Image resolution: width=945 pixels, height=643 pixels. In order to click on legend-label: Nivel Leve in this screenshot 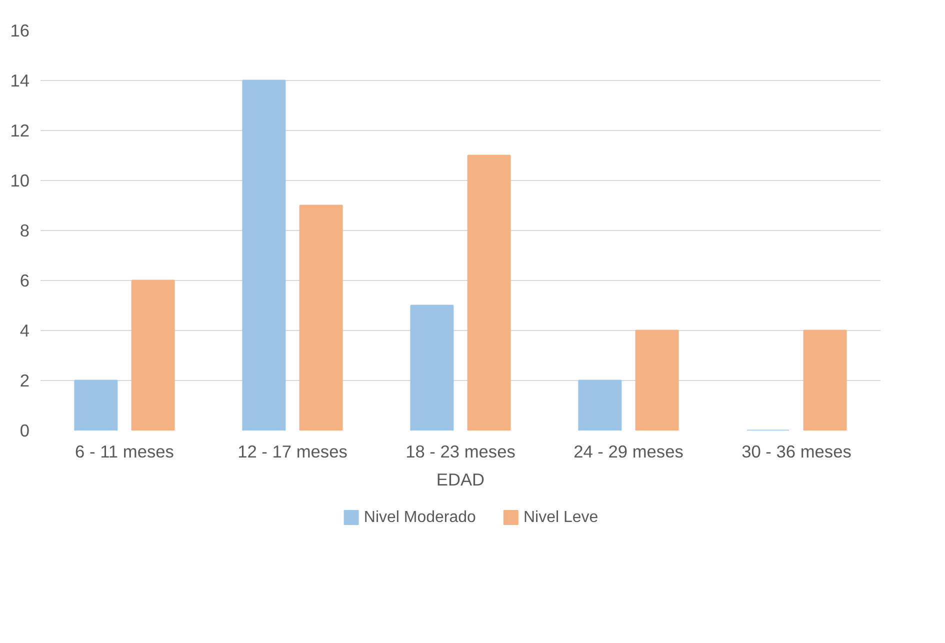, I will do `click(561, 517)`.